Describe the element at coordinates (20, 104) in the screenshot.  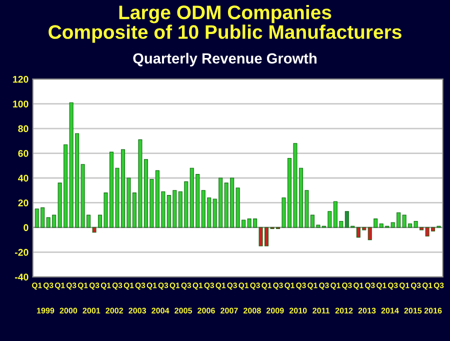
I see `y-tick-label: 100` at that location.